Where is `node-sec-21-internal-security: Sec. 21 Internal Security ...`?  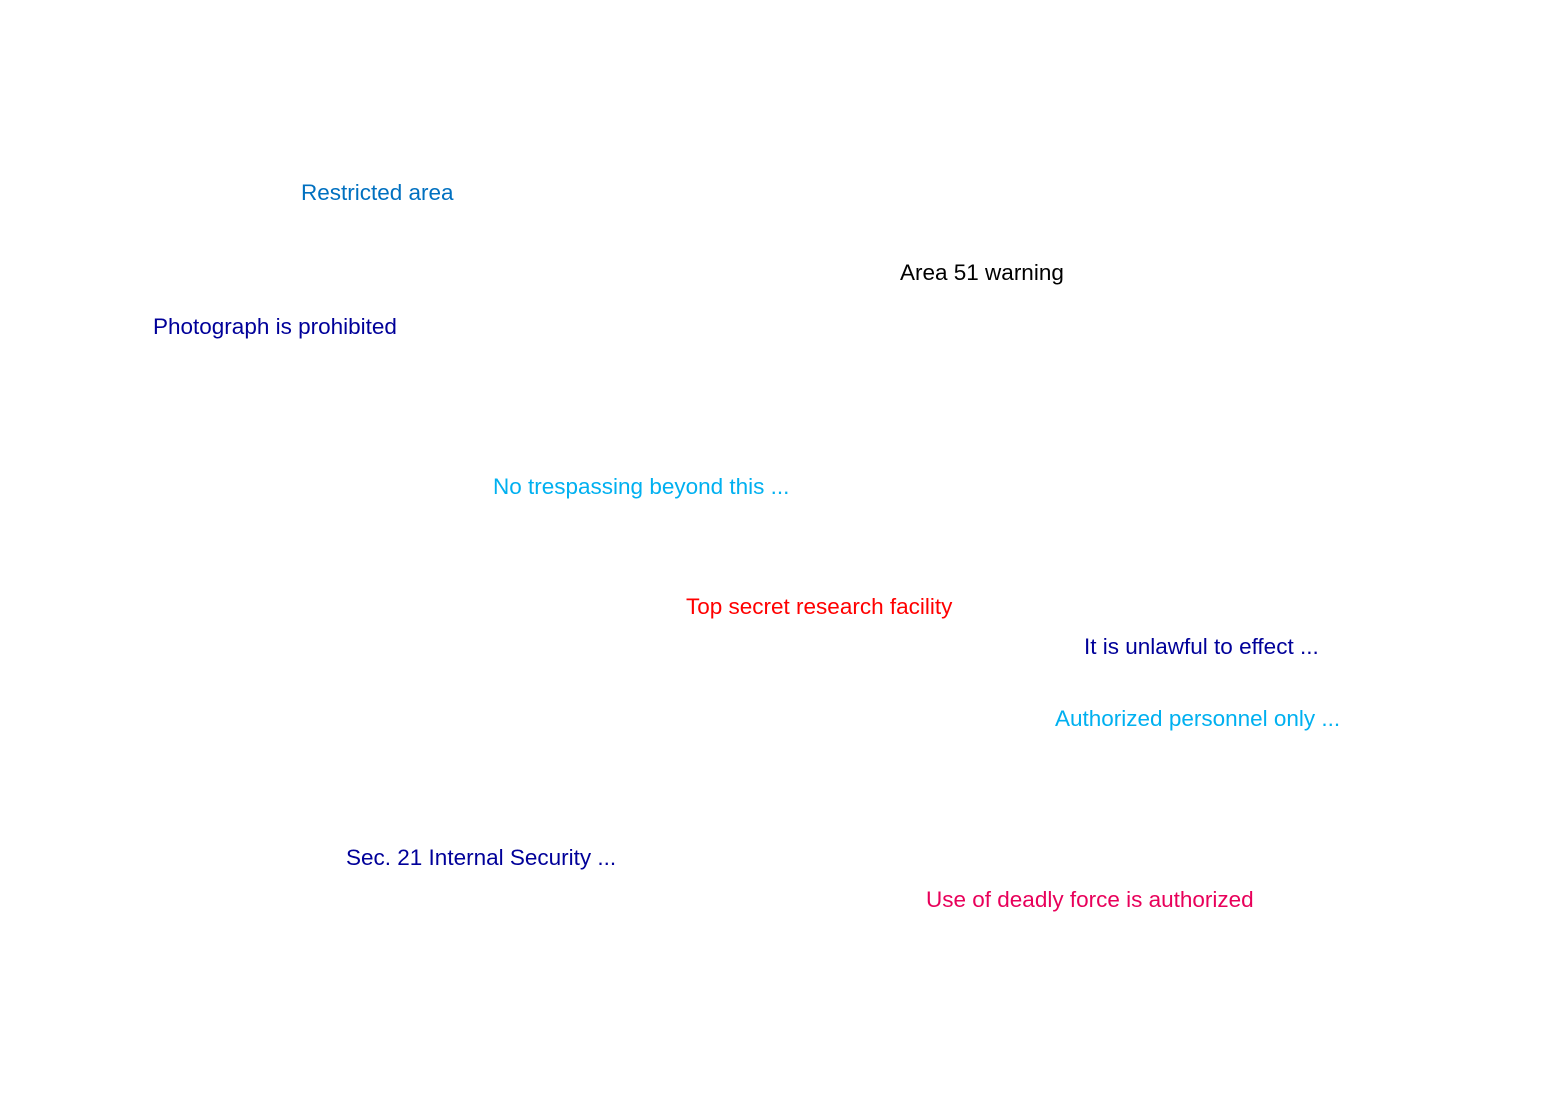 node-sec-21-internal-security: Sec. 21 Internal Security ... is located at coordinates (481, 857).